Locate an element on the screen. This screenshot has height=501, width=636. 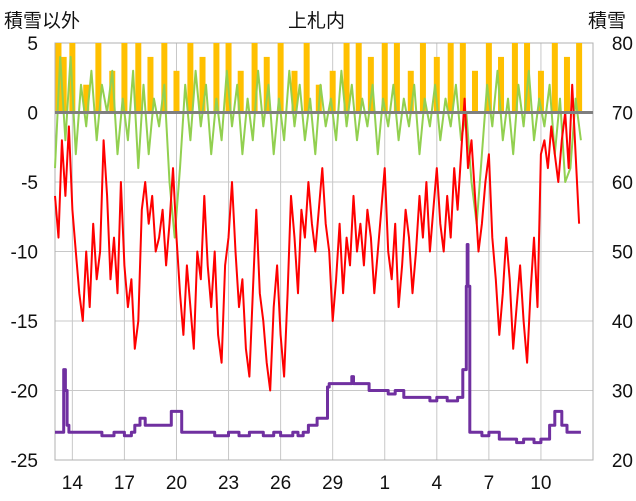
x-tick-label: 29 is located at coordinates (332, 483).